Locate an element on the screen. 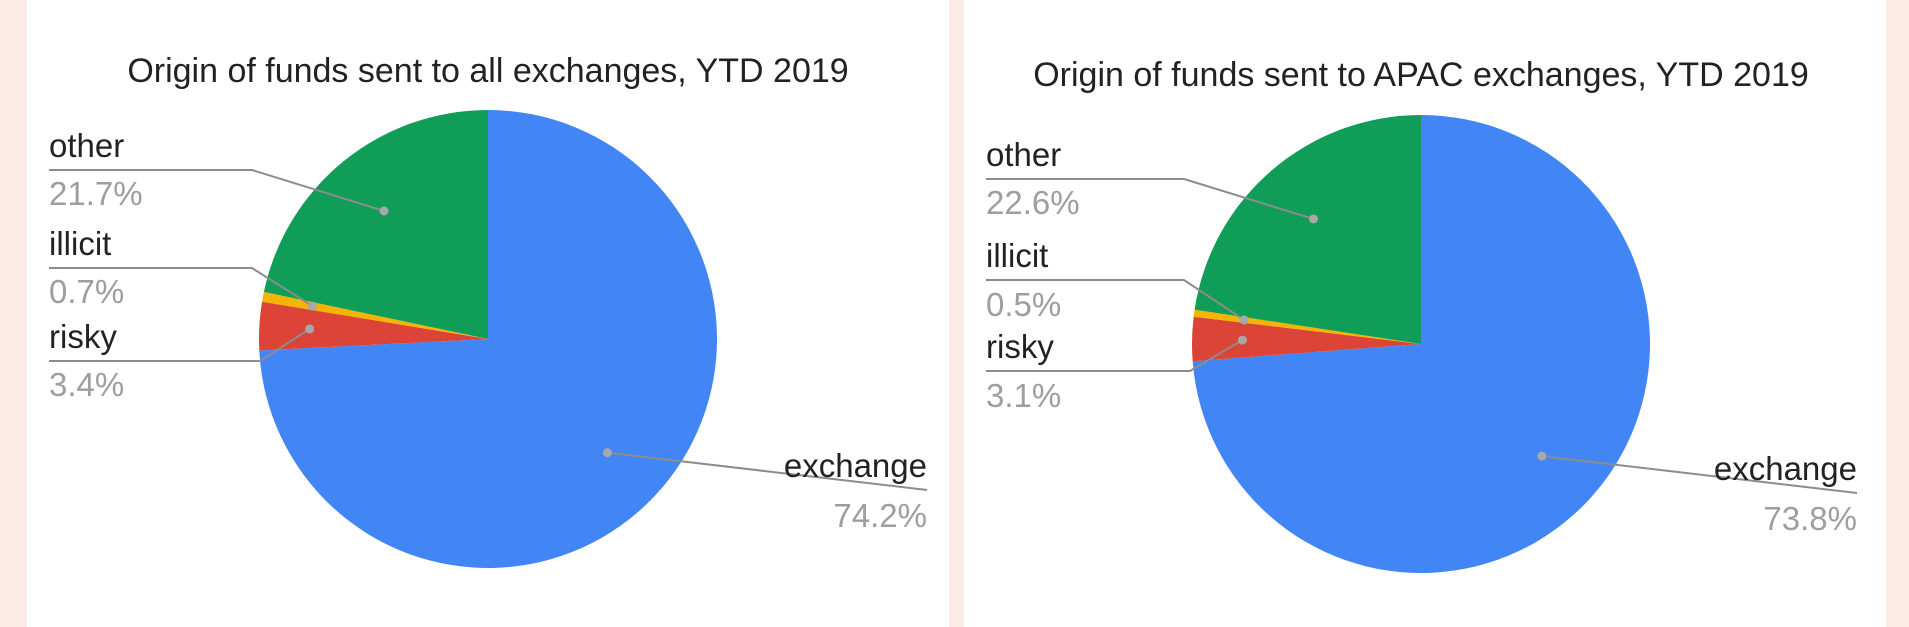 This screenshot has width=1909, height=627. slice-percent-risky: 3.4% is located at coordinates (86, 384).